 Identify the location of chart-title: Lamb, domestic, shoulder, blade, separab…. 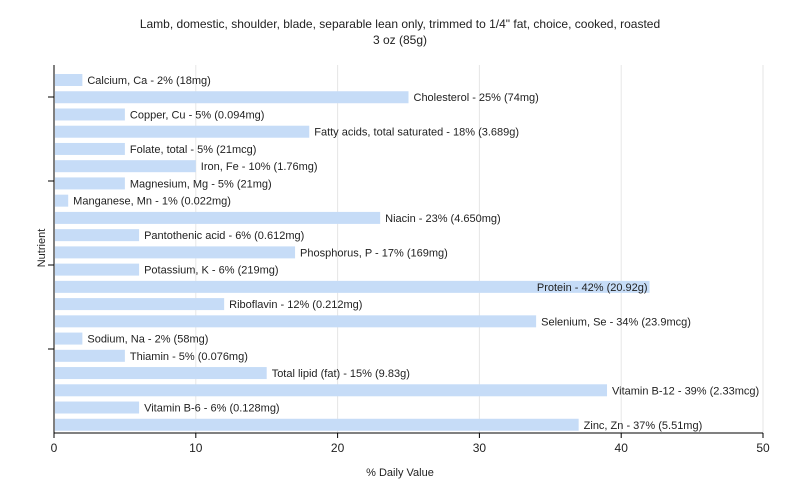
(400, 24).